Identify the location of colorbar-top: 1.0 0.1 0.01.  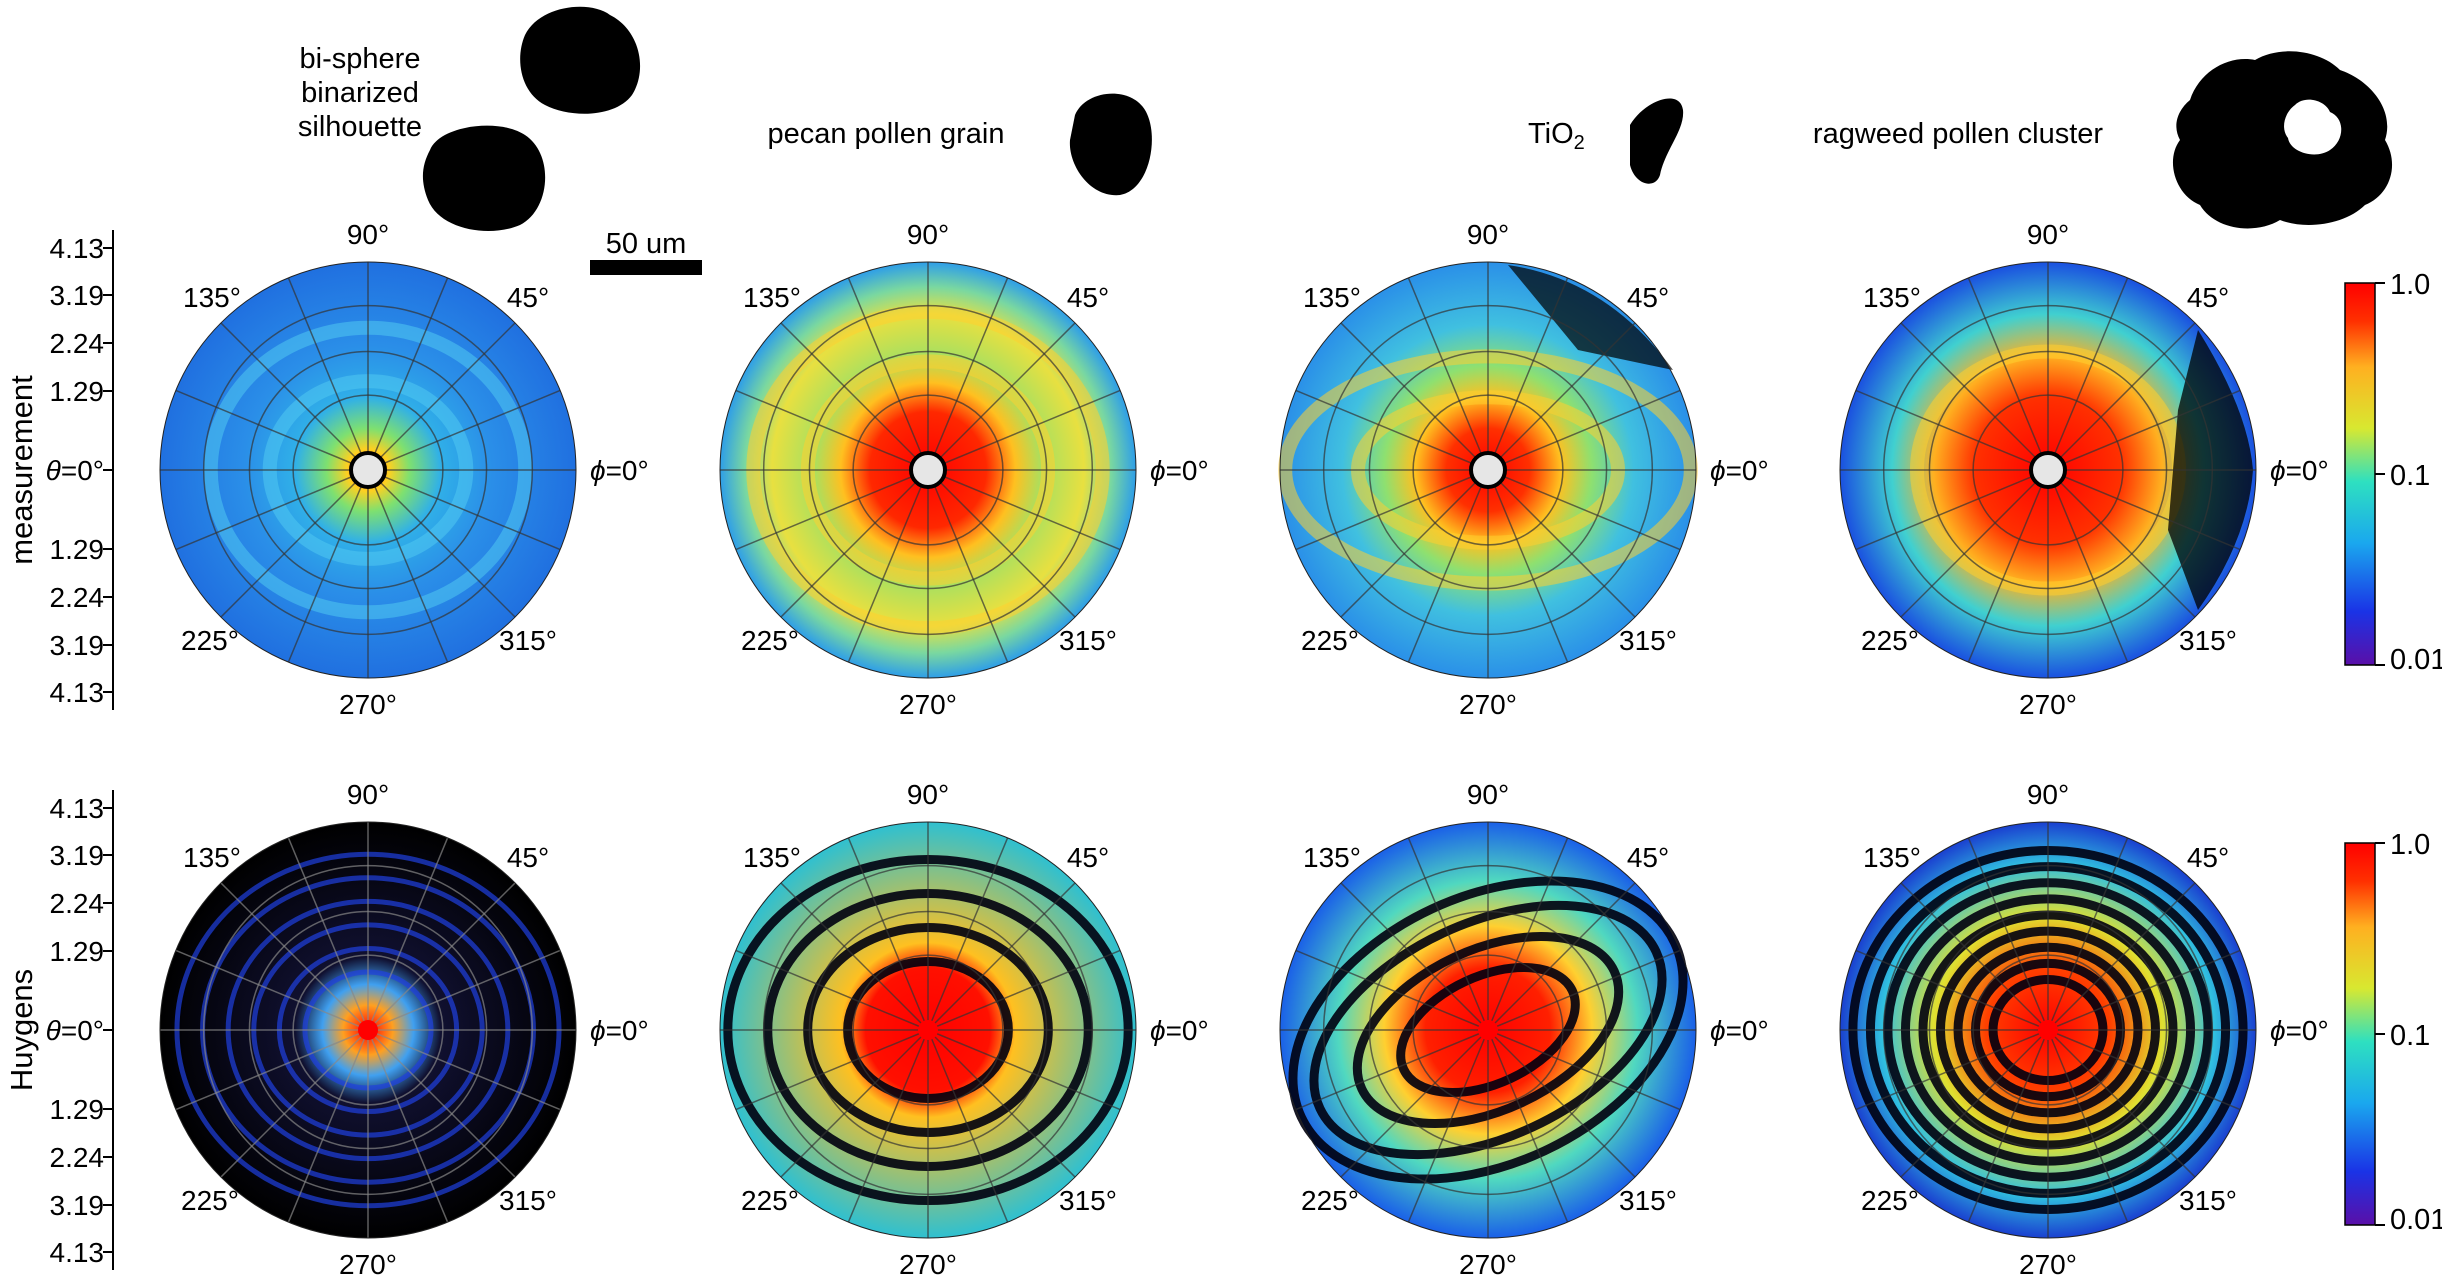
(2393, 472).